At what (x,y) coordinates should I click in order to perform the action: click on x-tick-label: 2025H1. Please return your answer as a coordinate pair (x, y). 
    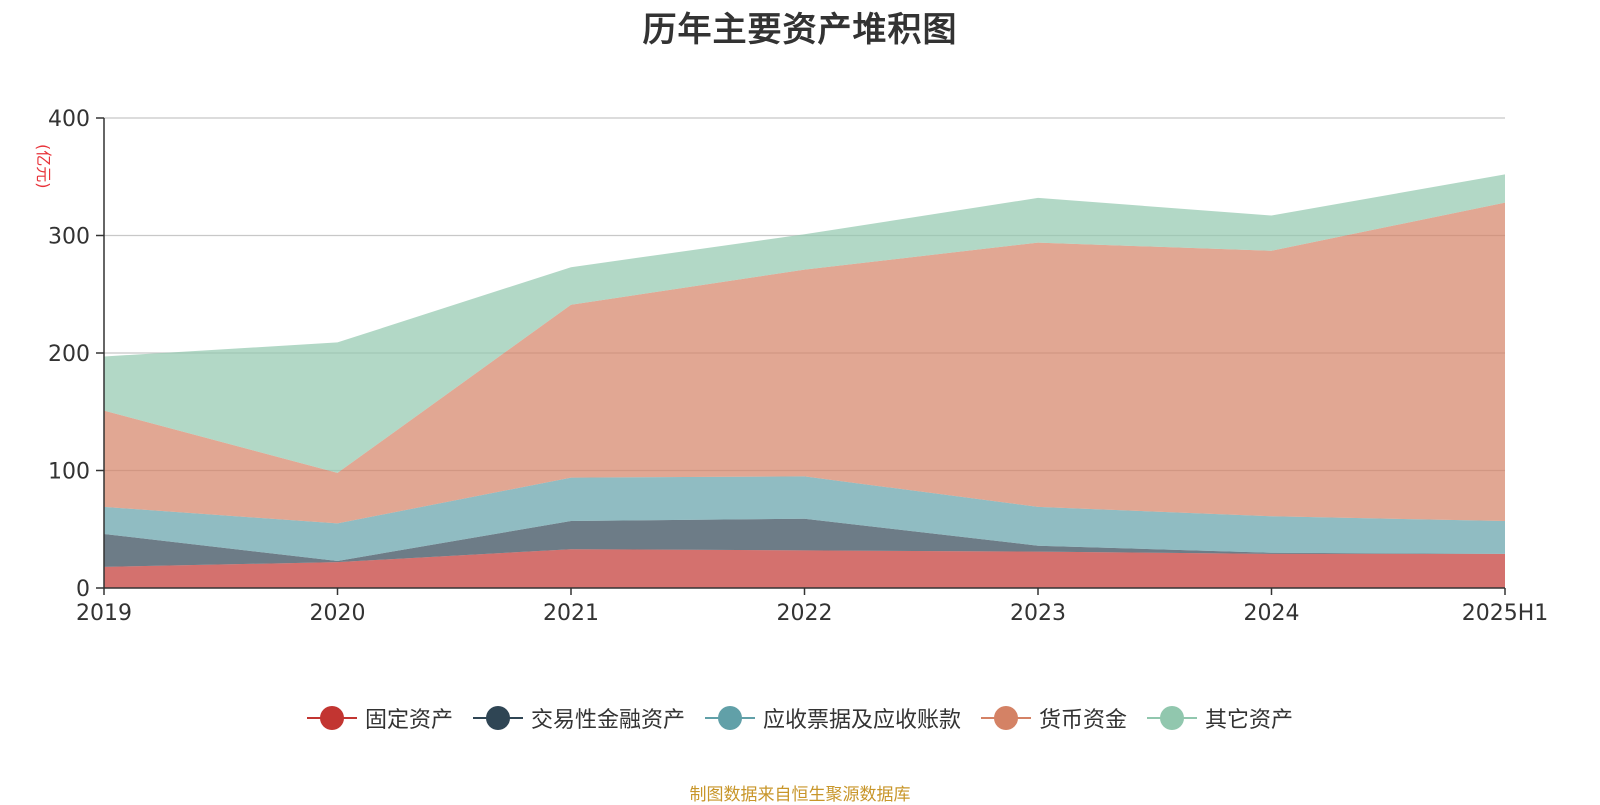
    Looking at the image, I should click on (1505, 613).